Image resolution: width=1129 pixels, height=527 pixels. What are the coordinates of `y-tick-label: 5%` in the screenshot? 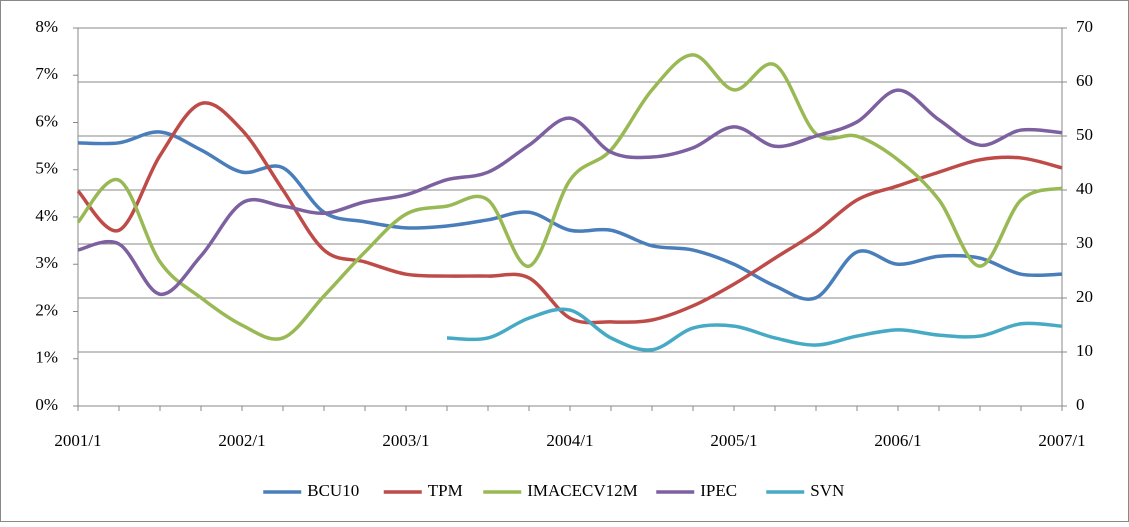 It's located at (46, 168).